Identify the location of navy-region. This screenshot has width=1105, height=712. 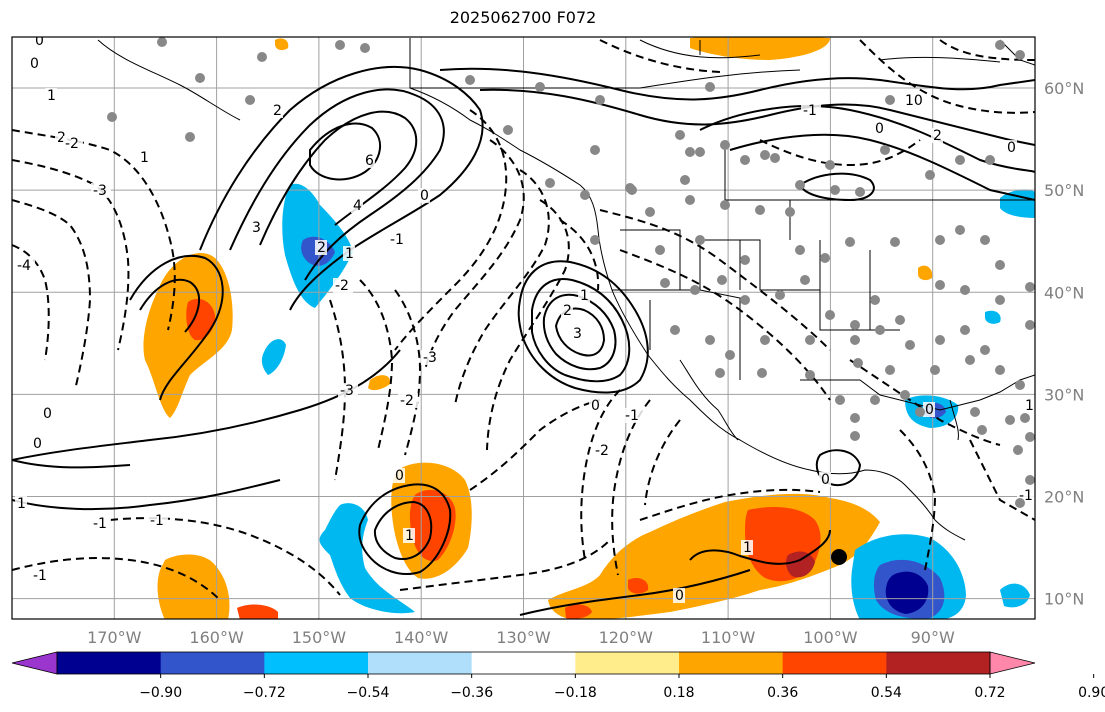
(907, 592).